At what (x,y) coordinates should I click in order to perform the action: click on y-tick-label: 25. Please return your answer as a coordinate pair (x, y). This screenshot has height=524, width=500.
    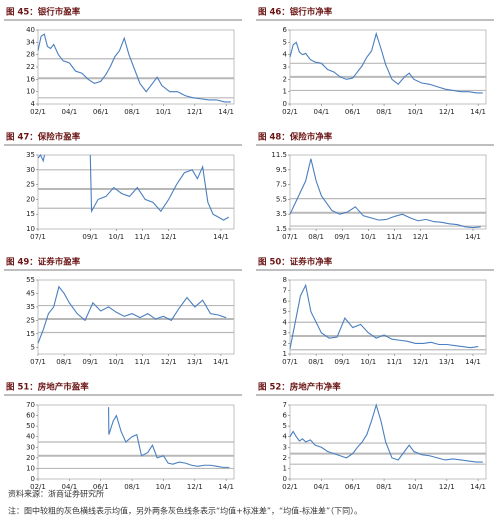
    Looking at the image, I should click on (30, 320).